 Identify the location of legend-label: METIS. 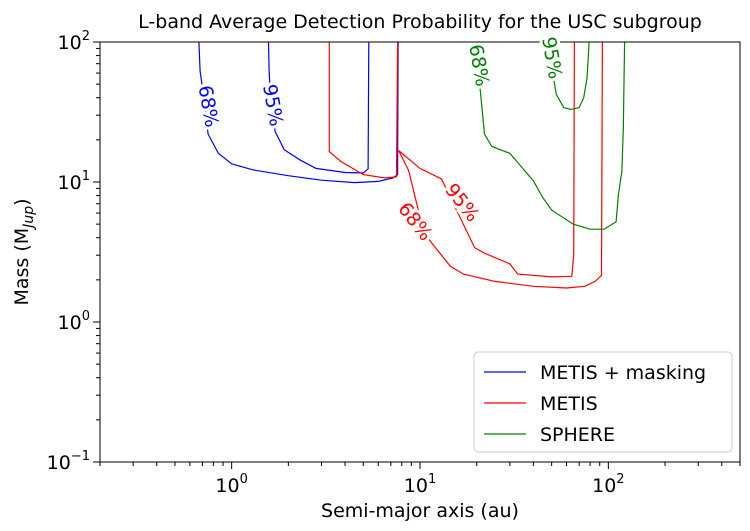
(569, 404).